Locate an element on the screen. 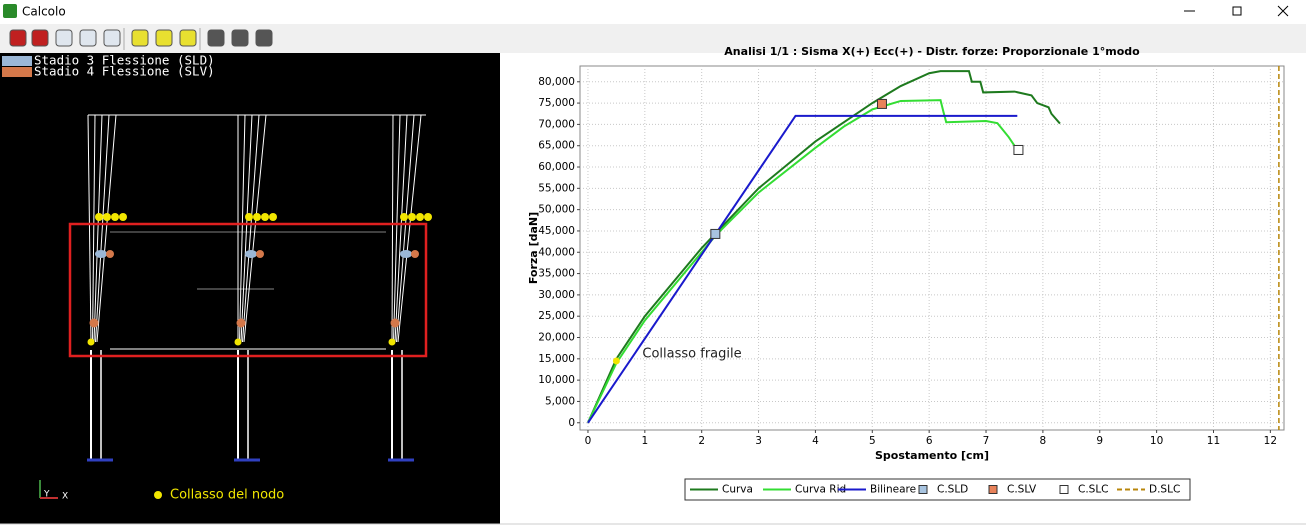  close-button is located at coordinates (1283, 11).